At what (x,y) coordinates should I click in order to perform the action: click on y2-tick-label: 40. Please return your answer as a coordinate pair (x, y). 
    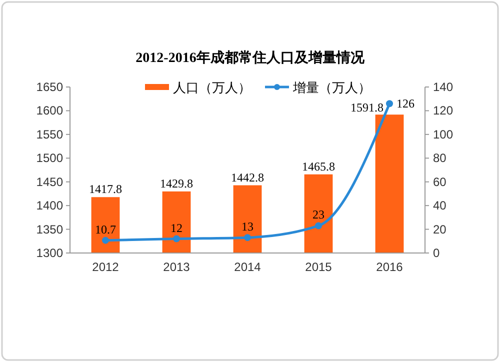
    Looking at the image, I should click on (440, 205).